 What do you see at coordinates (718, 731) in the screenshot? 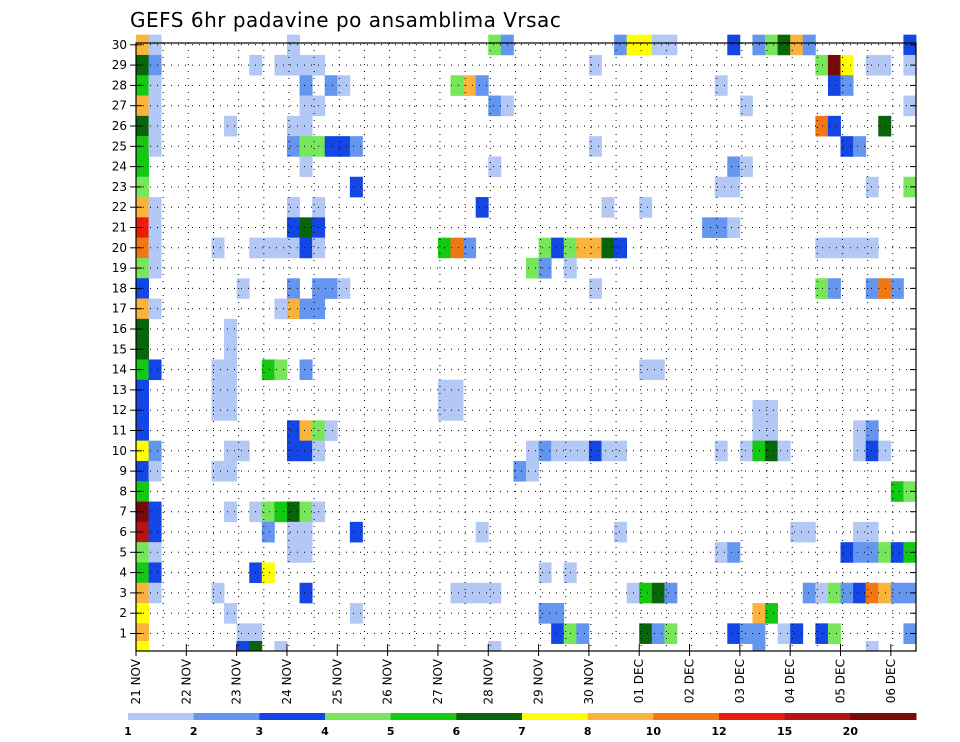
I see `colorbar-label: 12` at bounding box center [718, 731].